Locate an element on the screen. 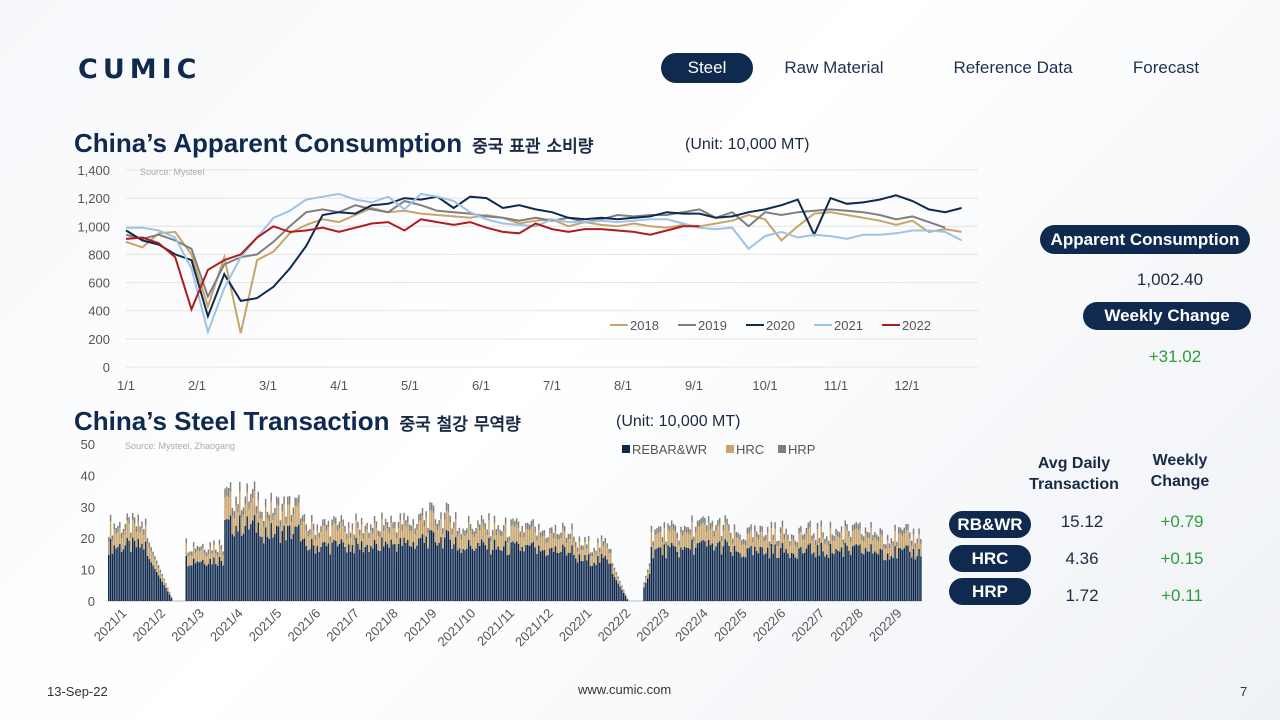 The height and width of the screenshot is (720, 1280). x-tick-label: 2022/7 is located at coordinates (807, 625).